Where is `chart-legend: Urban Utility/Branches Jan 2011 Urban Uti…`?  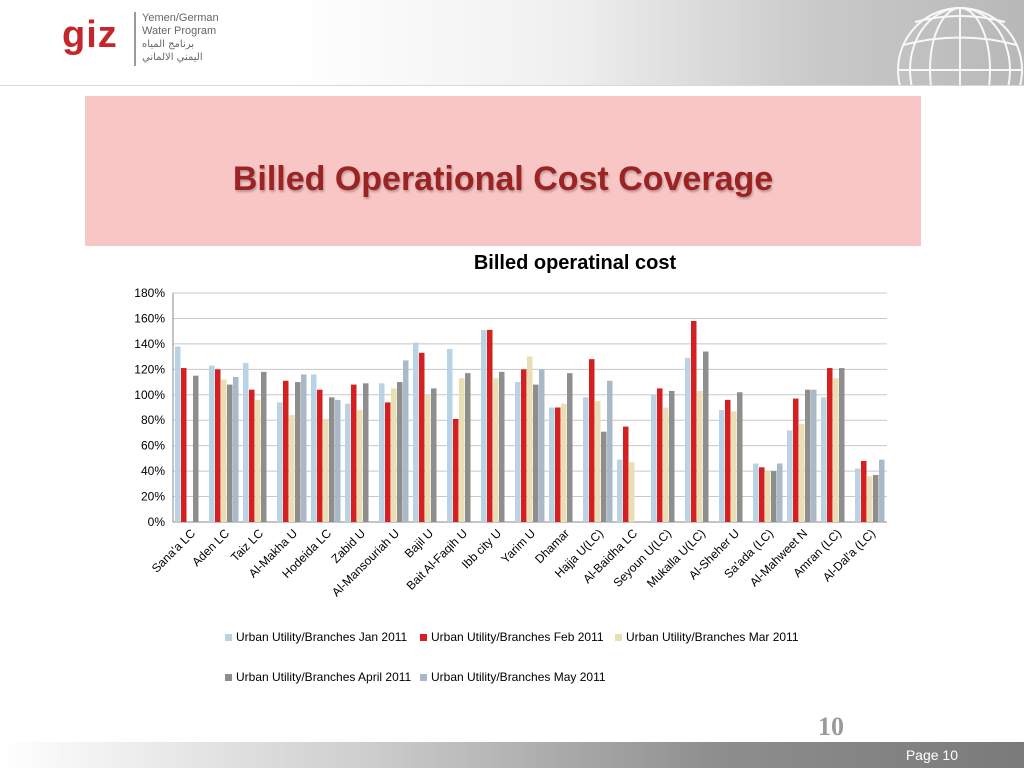
chart-legend: Urban Utility/Branches Jan 2011 Urban Uti… is located at coordinates (520, 663).